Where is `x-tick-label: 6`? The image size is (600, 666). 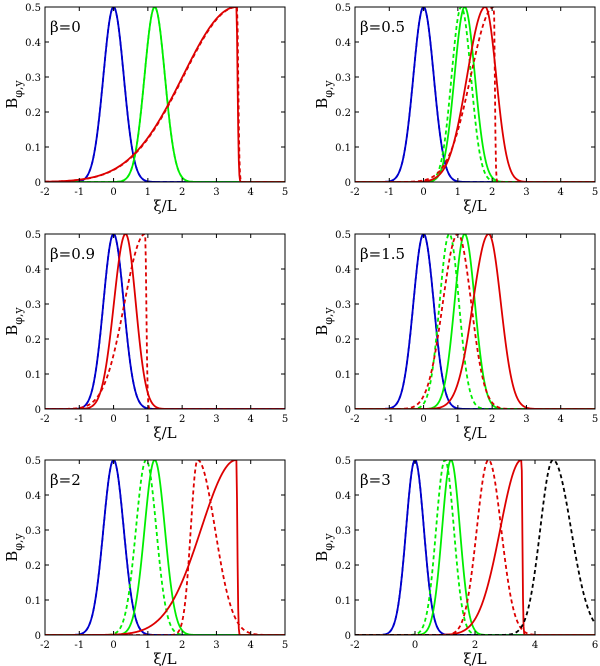 x-tick-label: 6 is located at coordinates (595, 645).